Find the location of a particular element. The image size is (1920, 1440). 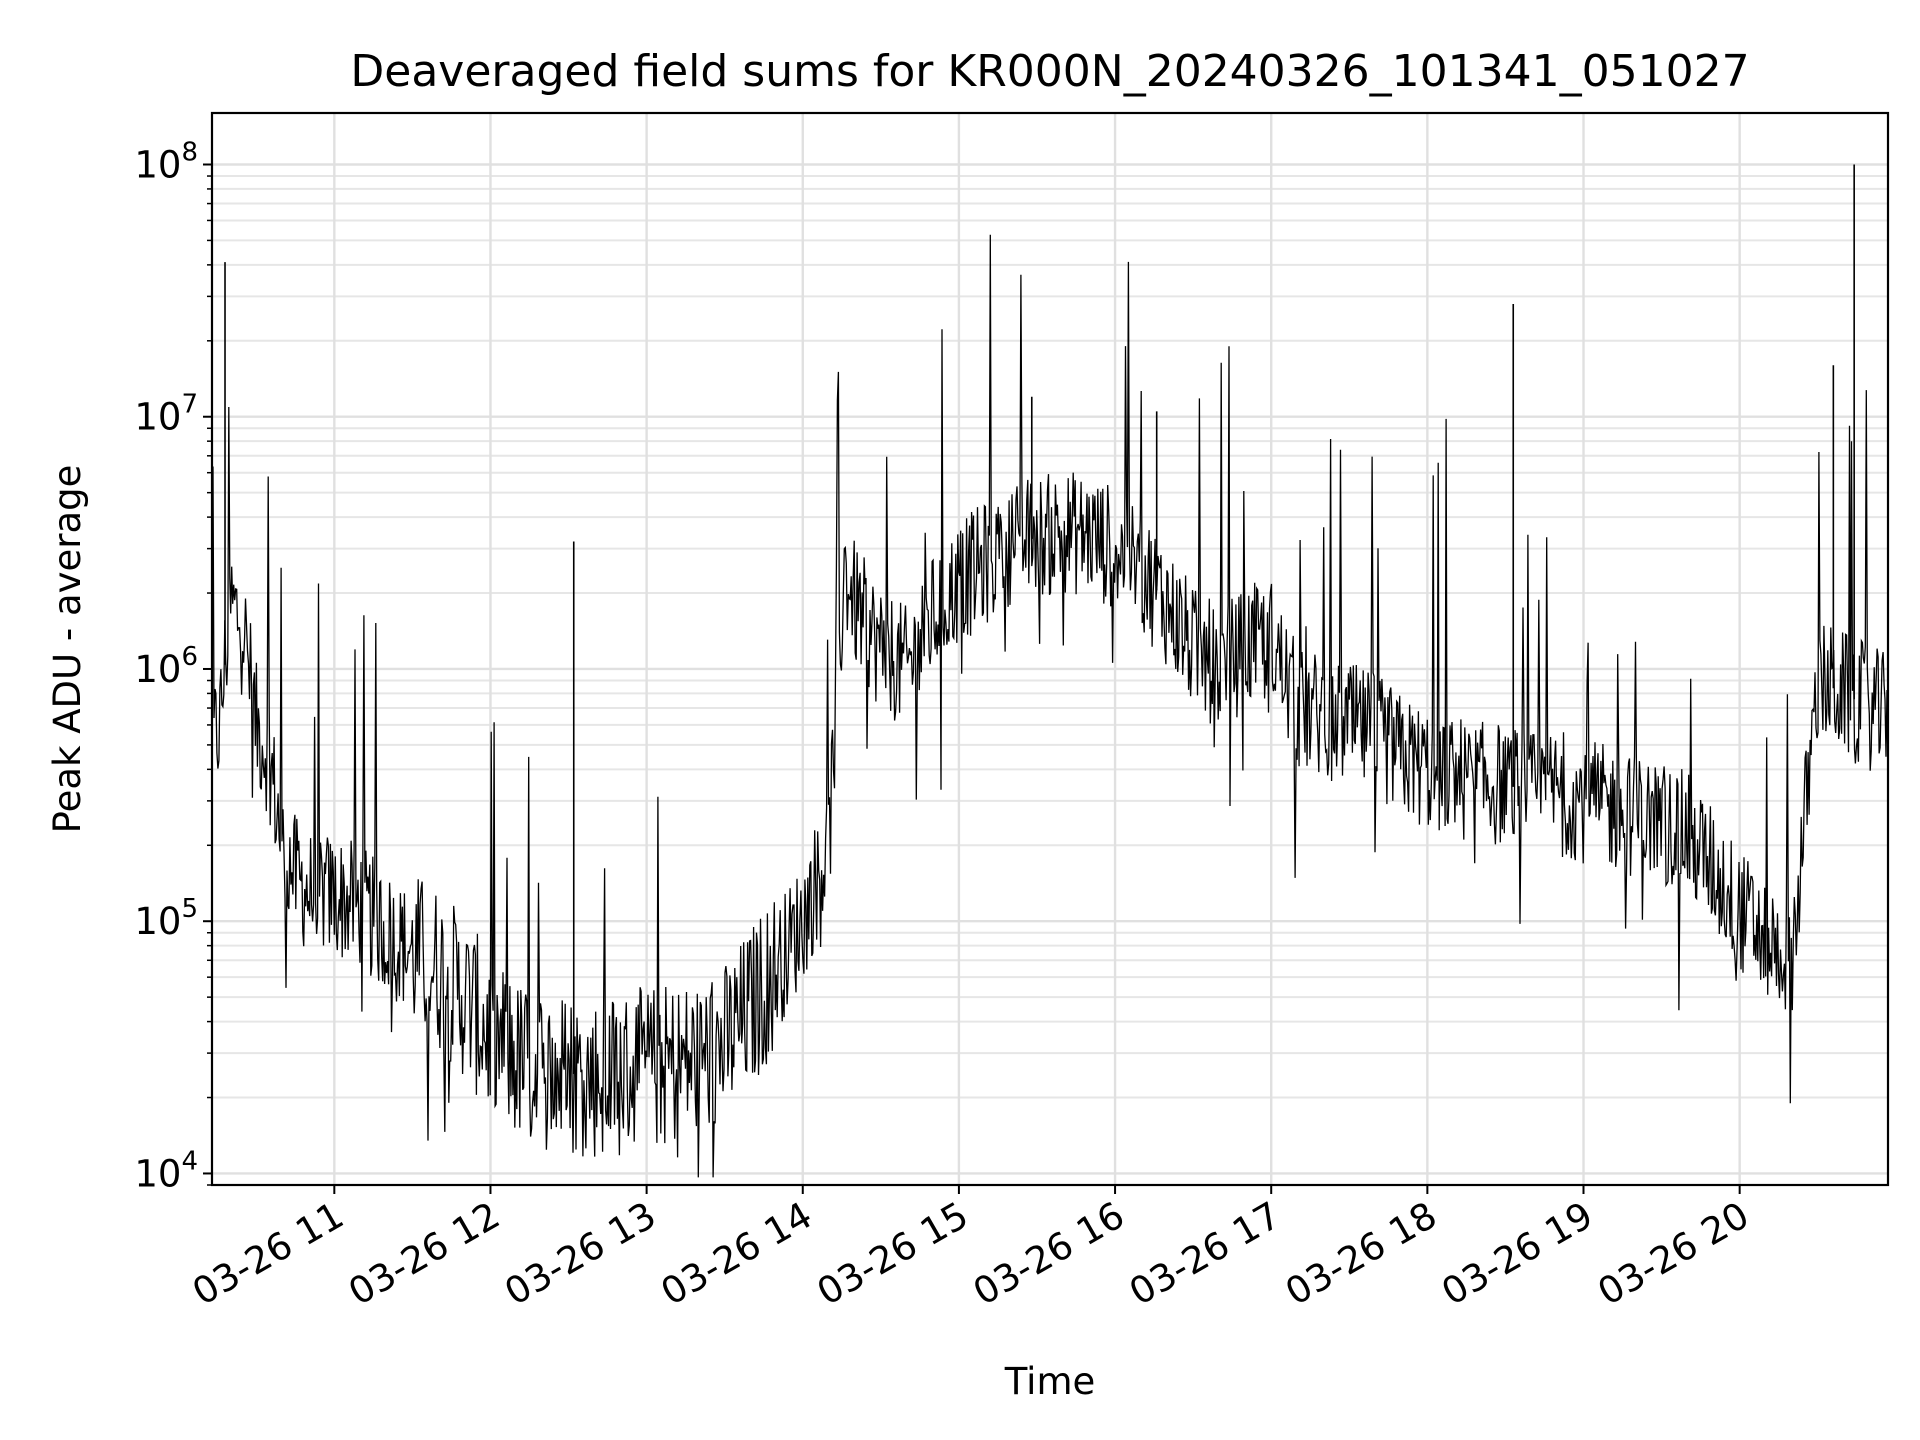

y-tick-label: 10⁴ is located at coordinates (166, 1170).